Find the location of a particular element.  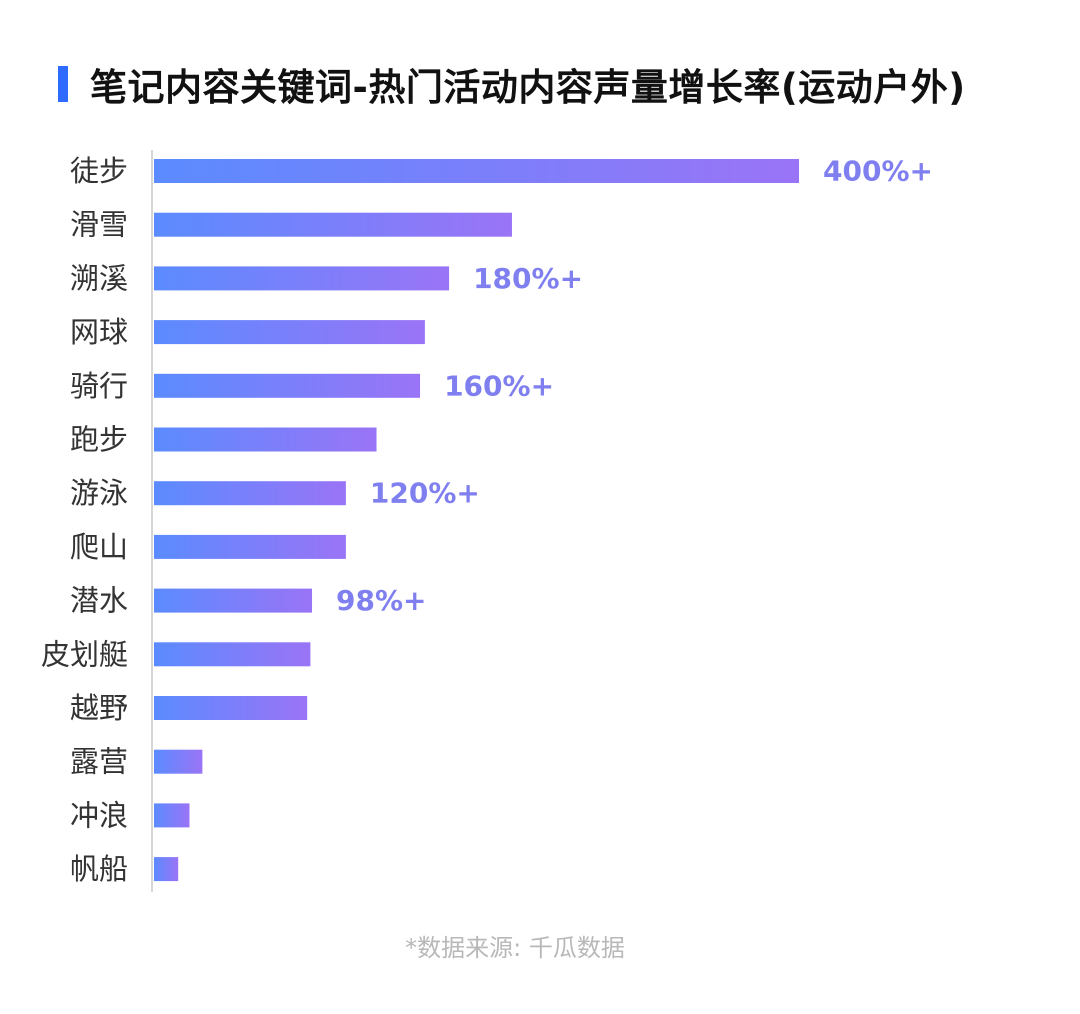

data-label: 400%+ is located at coordinates (878, 171).